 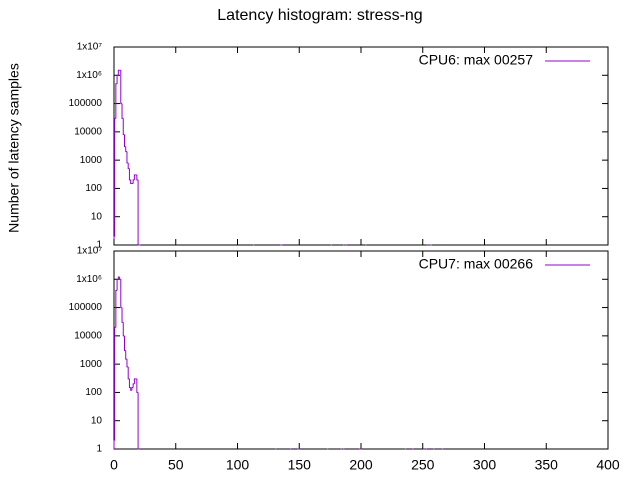 I want to click on x-tick-label: 100, so click(x=238, y=465).